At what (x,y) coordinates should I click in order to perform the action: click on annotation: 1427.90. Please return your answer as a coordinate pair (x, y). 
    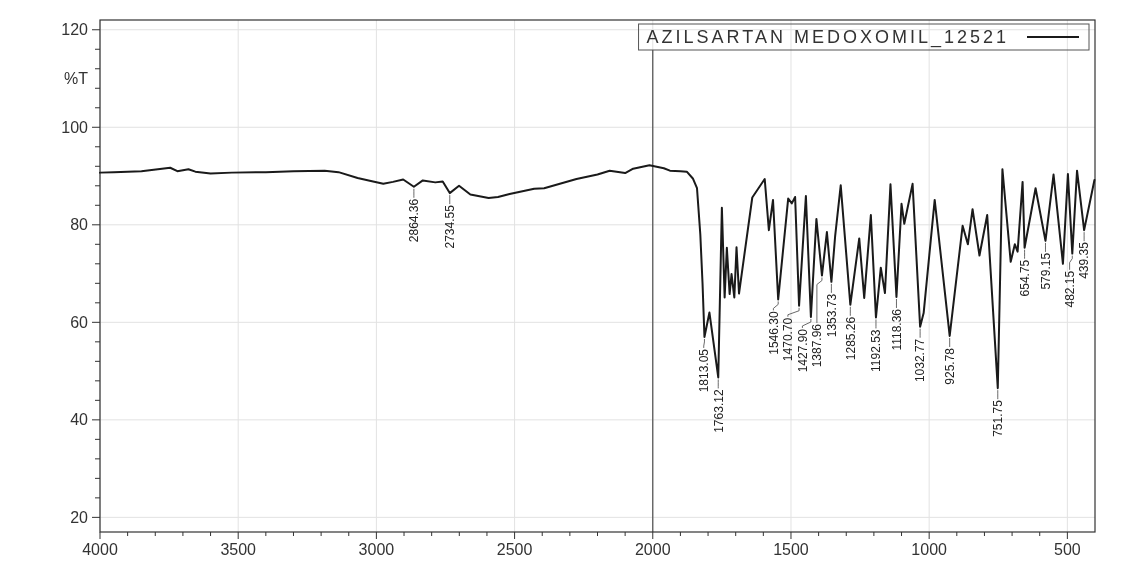
    Looking at the image, I should click on (802, 350).